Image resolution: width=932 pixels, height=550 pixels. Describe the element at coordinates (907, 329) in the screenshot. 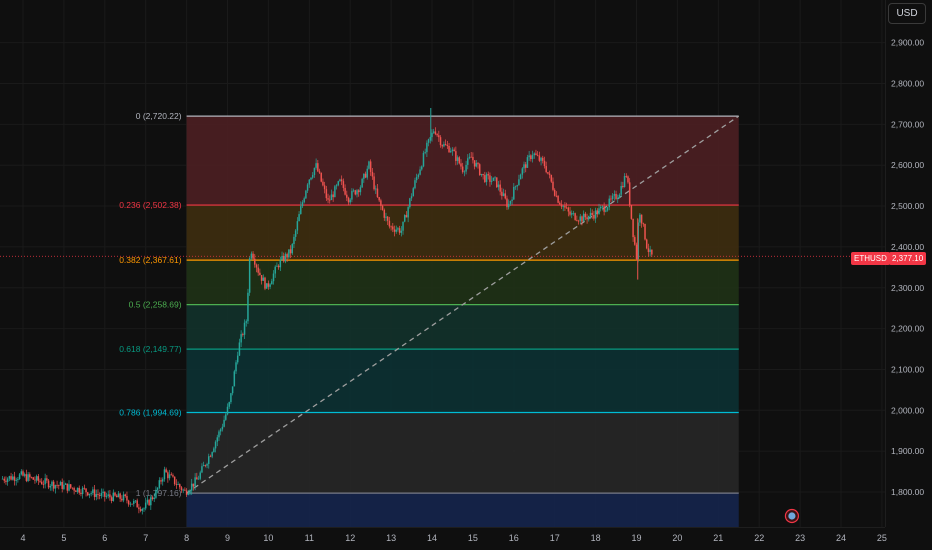

I see `y-axis-tick-label: 2,200.00` at that location.